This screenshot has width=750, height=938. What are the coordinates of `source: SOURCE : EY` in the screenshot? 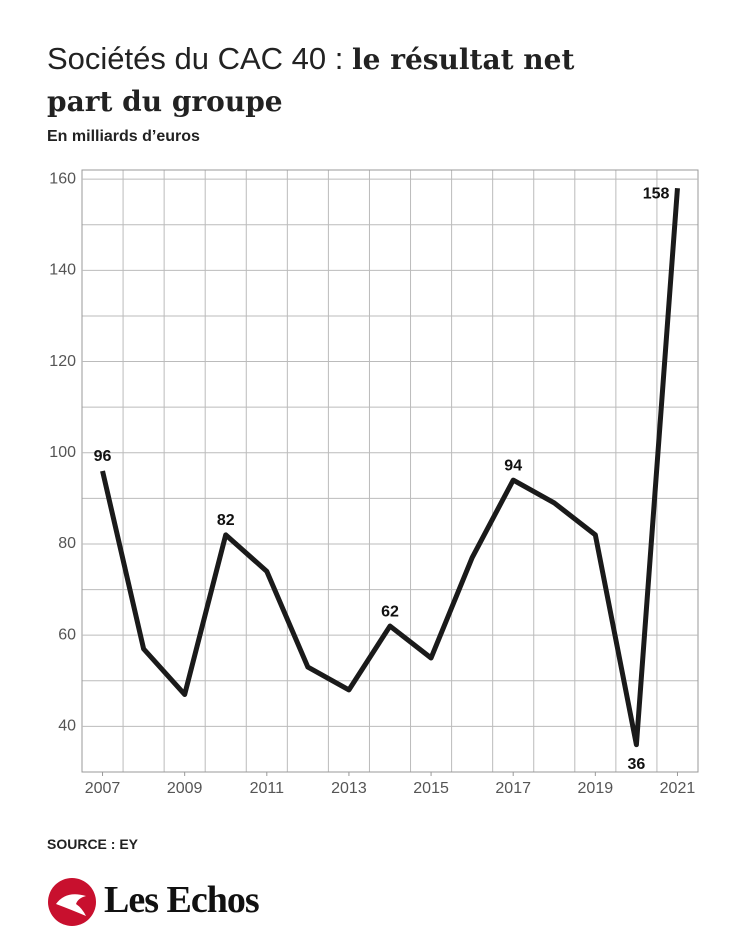 It's located at (93, 844).